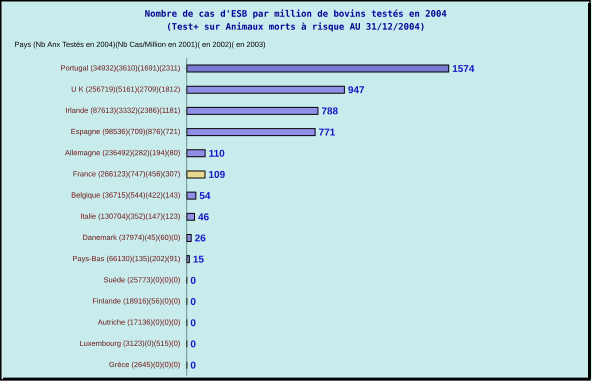 This screenshot has height=381, width=592. Describe the element at coordinates (356, 90) in the screenshot. I see `data-label: 947` at that location.